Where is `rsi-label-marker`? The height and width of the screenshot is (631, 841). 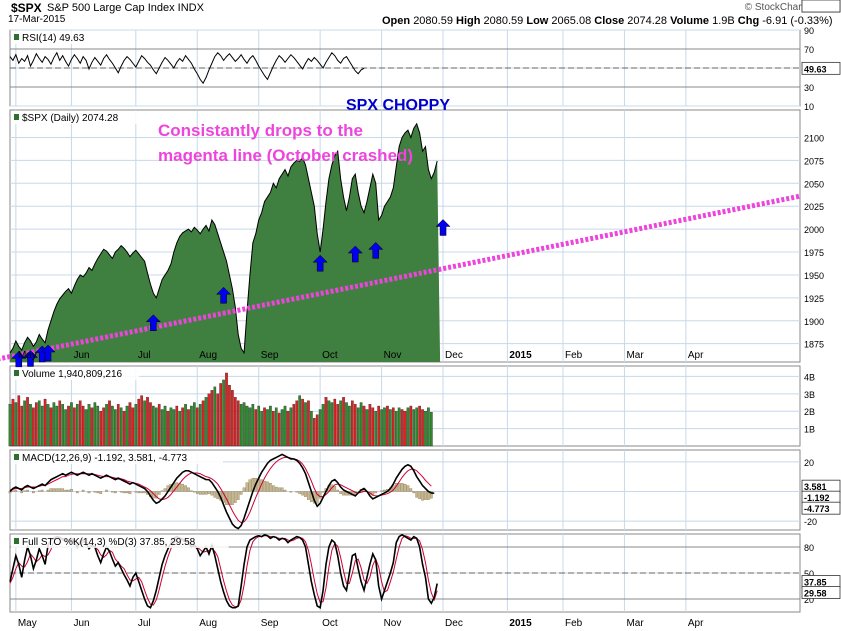 rsi-label-marker is located at coordinates (16, 37).